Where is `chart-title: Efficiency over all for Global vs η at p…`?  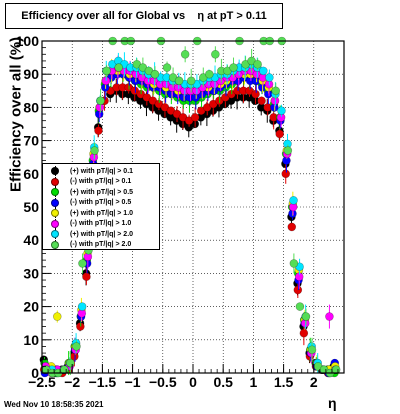
chart-title: Efficiency over all for Global vs η at p… is located at coordinates (144, 16).